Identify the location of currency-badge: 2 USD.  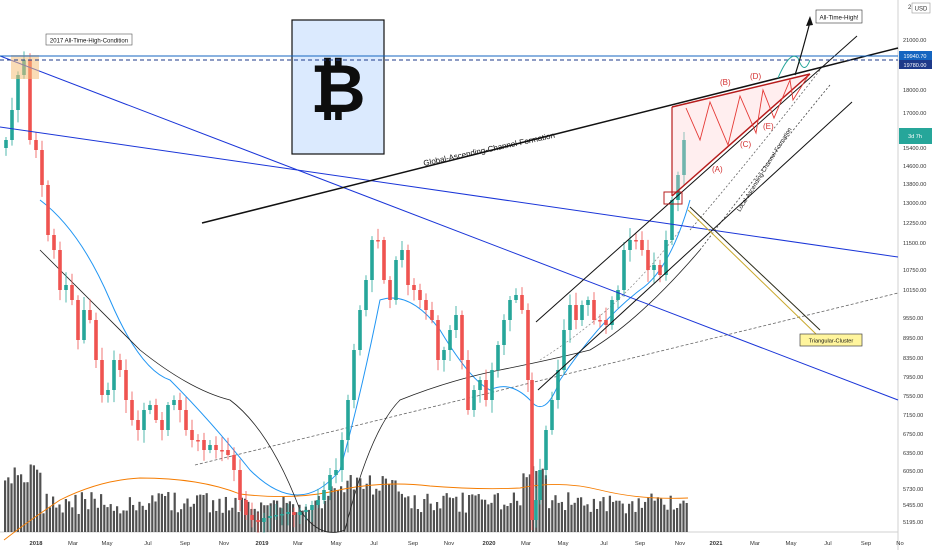
(919, 8).